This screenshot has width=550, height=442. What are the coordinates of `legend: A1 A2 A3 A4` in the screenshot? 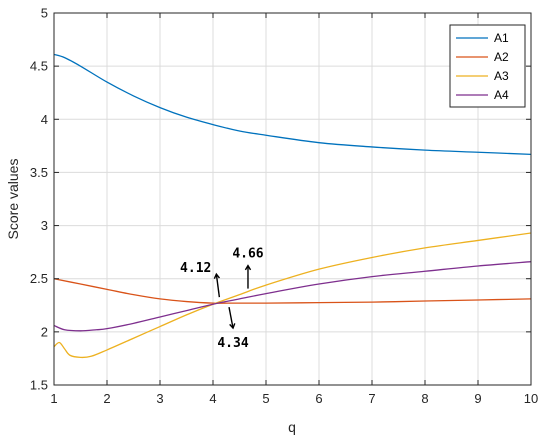 It's located at (487, 66).